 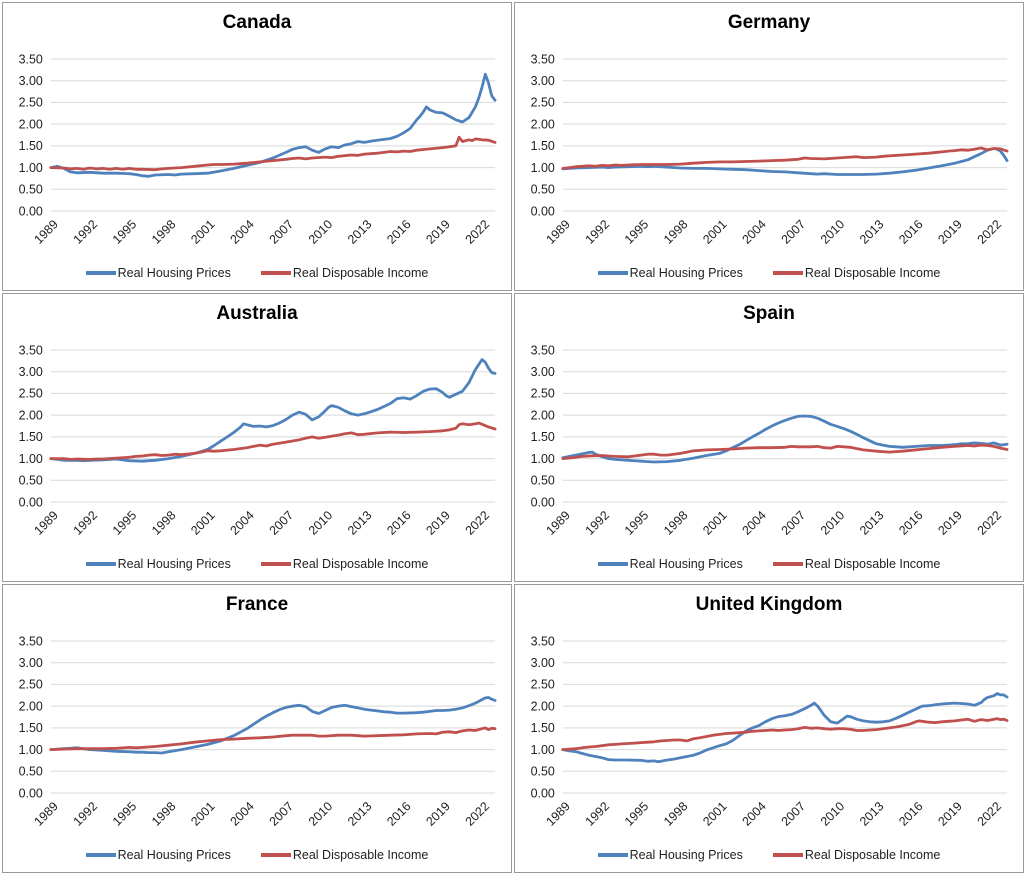 What do you see at coordinates (257, 604) in the screenshot?
I see `chart-title-france: France` at bounding box center [257, 604].